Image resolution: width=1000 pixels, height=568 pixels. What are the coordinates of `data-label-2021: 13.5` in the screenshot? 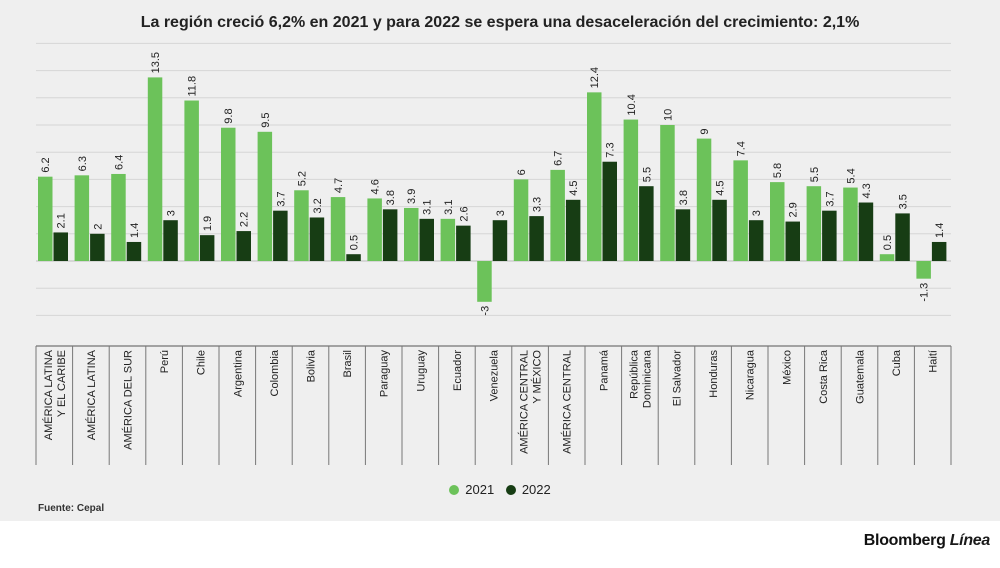 It's located at (156, 62).